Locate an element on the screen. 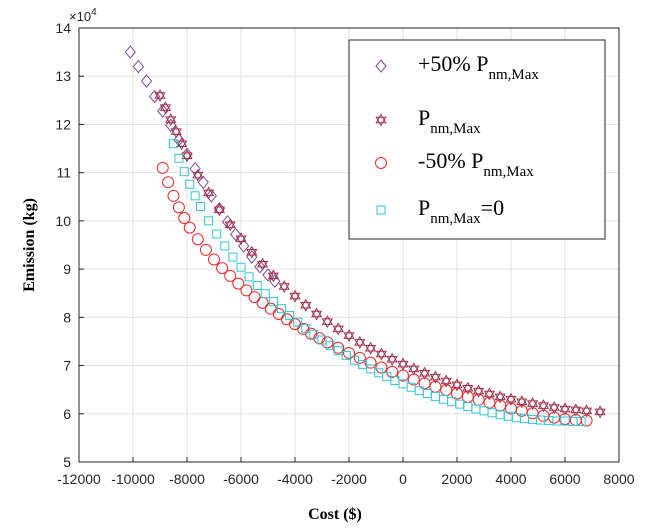  legend-marker-2-part is located at coordinates (381, 121).